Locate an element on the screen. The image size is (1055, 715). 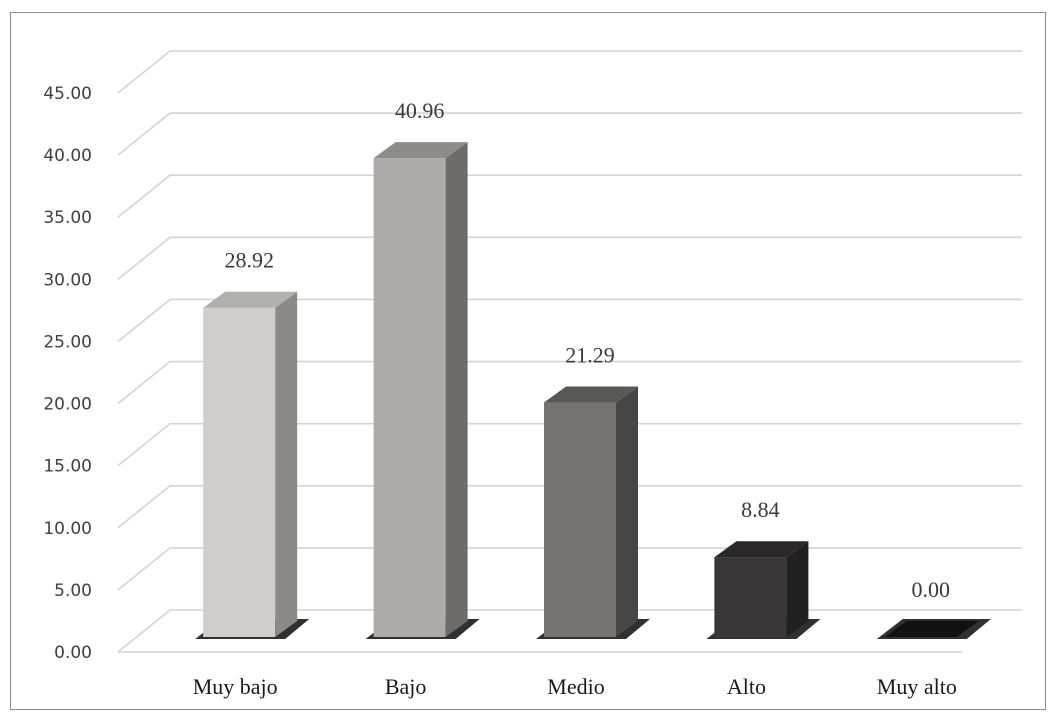
y-tick-label: 25.00 is located at coordinates (67, 342).